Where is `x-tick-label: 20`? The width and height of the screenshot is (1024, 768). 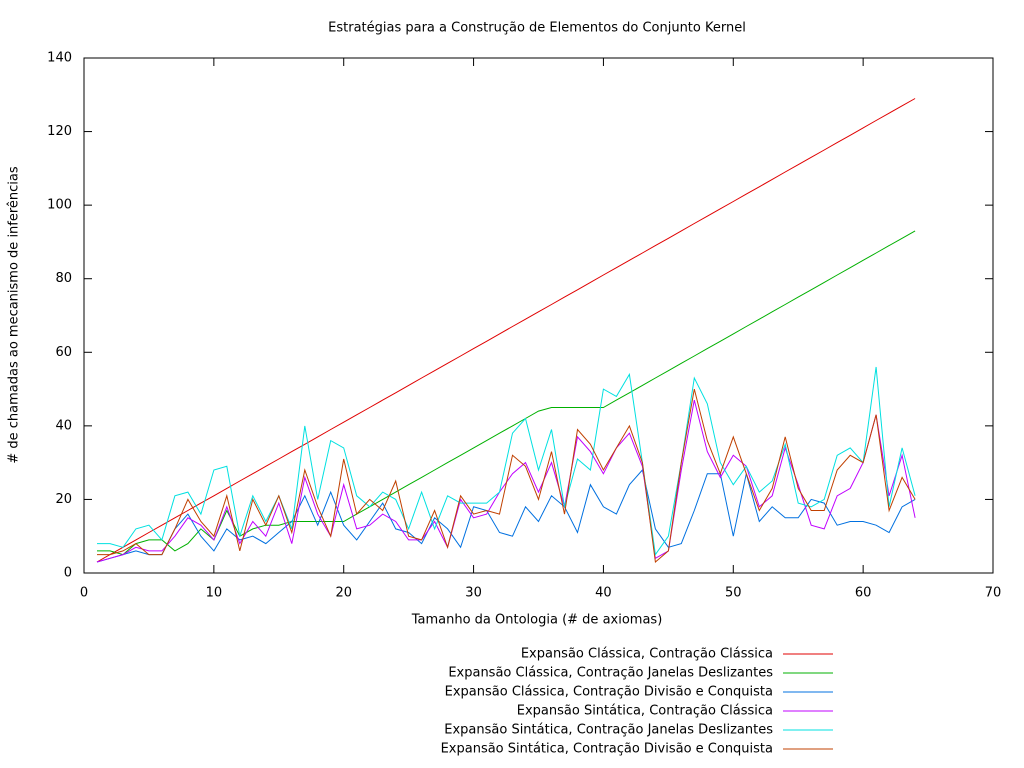 x-tick-label: 20 is located at coordinates (343, 593).